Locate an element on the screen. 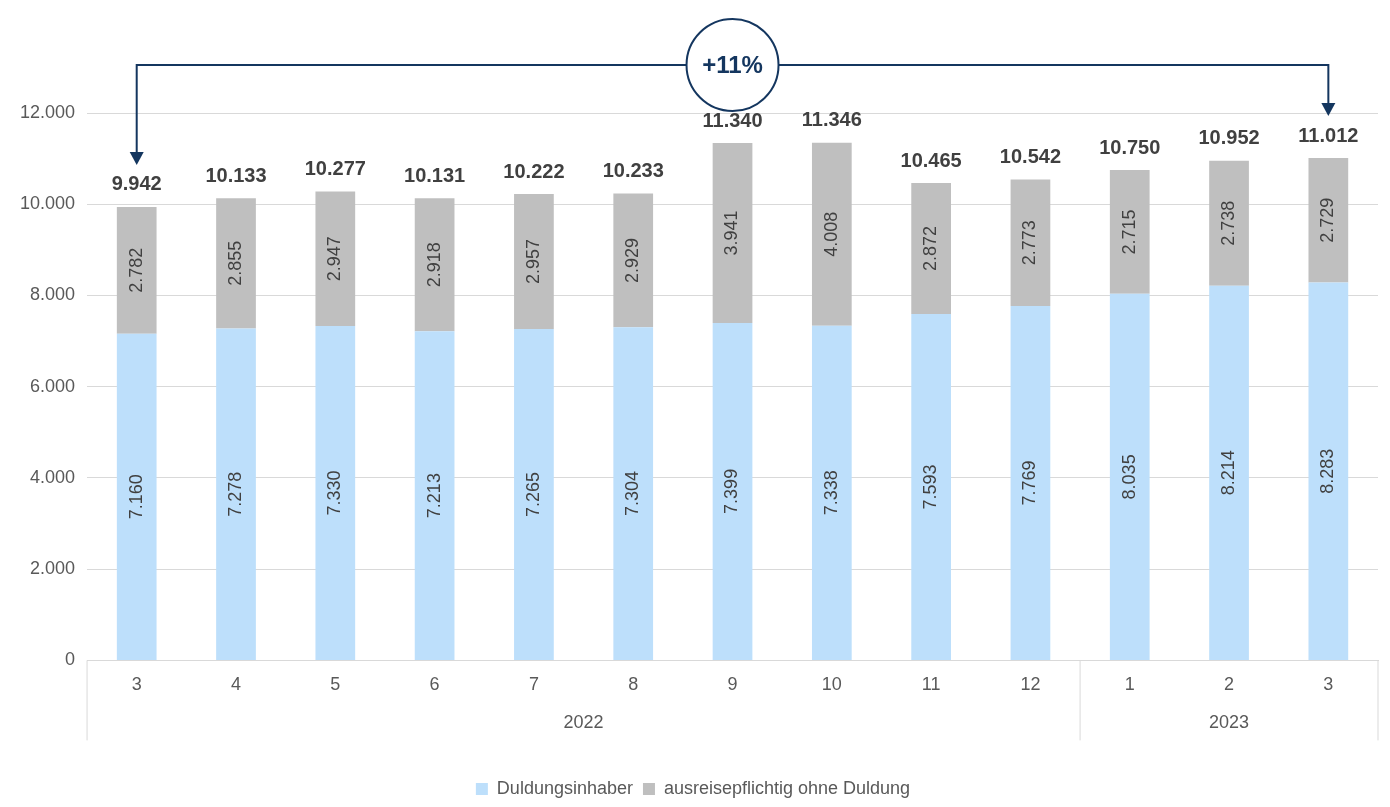 The height and width of the screenshot is (807, 1390). data-label: 2.782 is located at coordinates (135, 270).